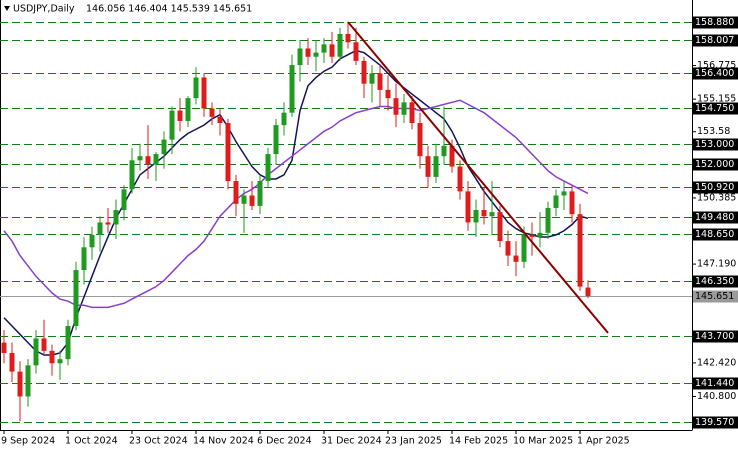 The height and width of the screenshot is (454, 738). I want to click on level-label: 158.880, so click(714, 22).